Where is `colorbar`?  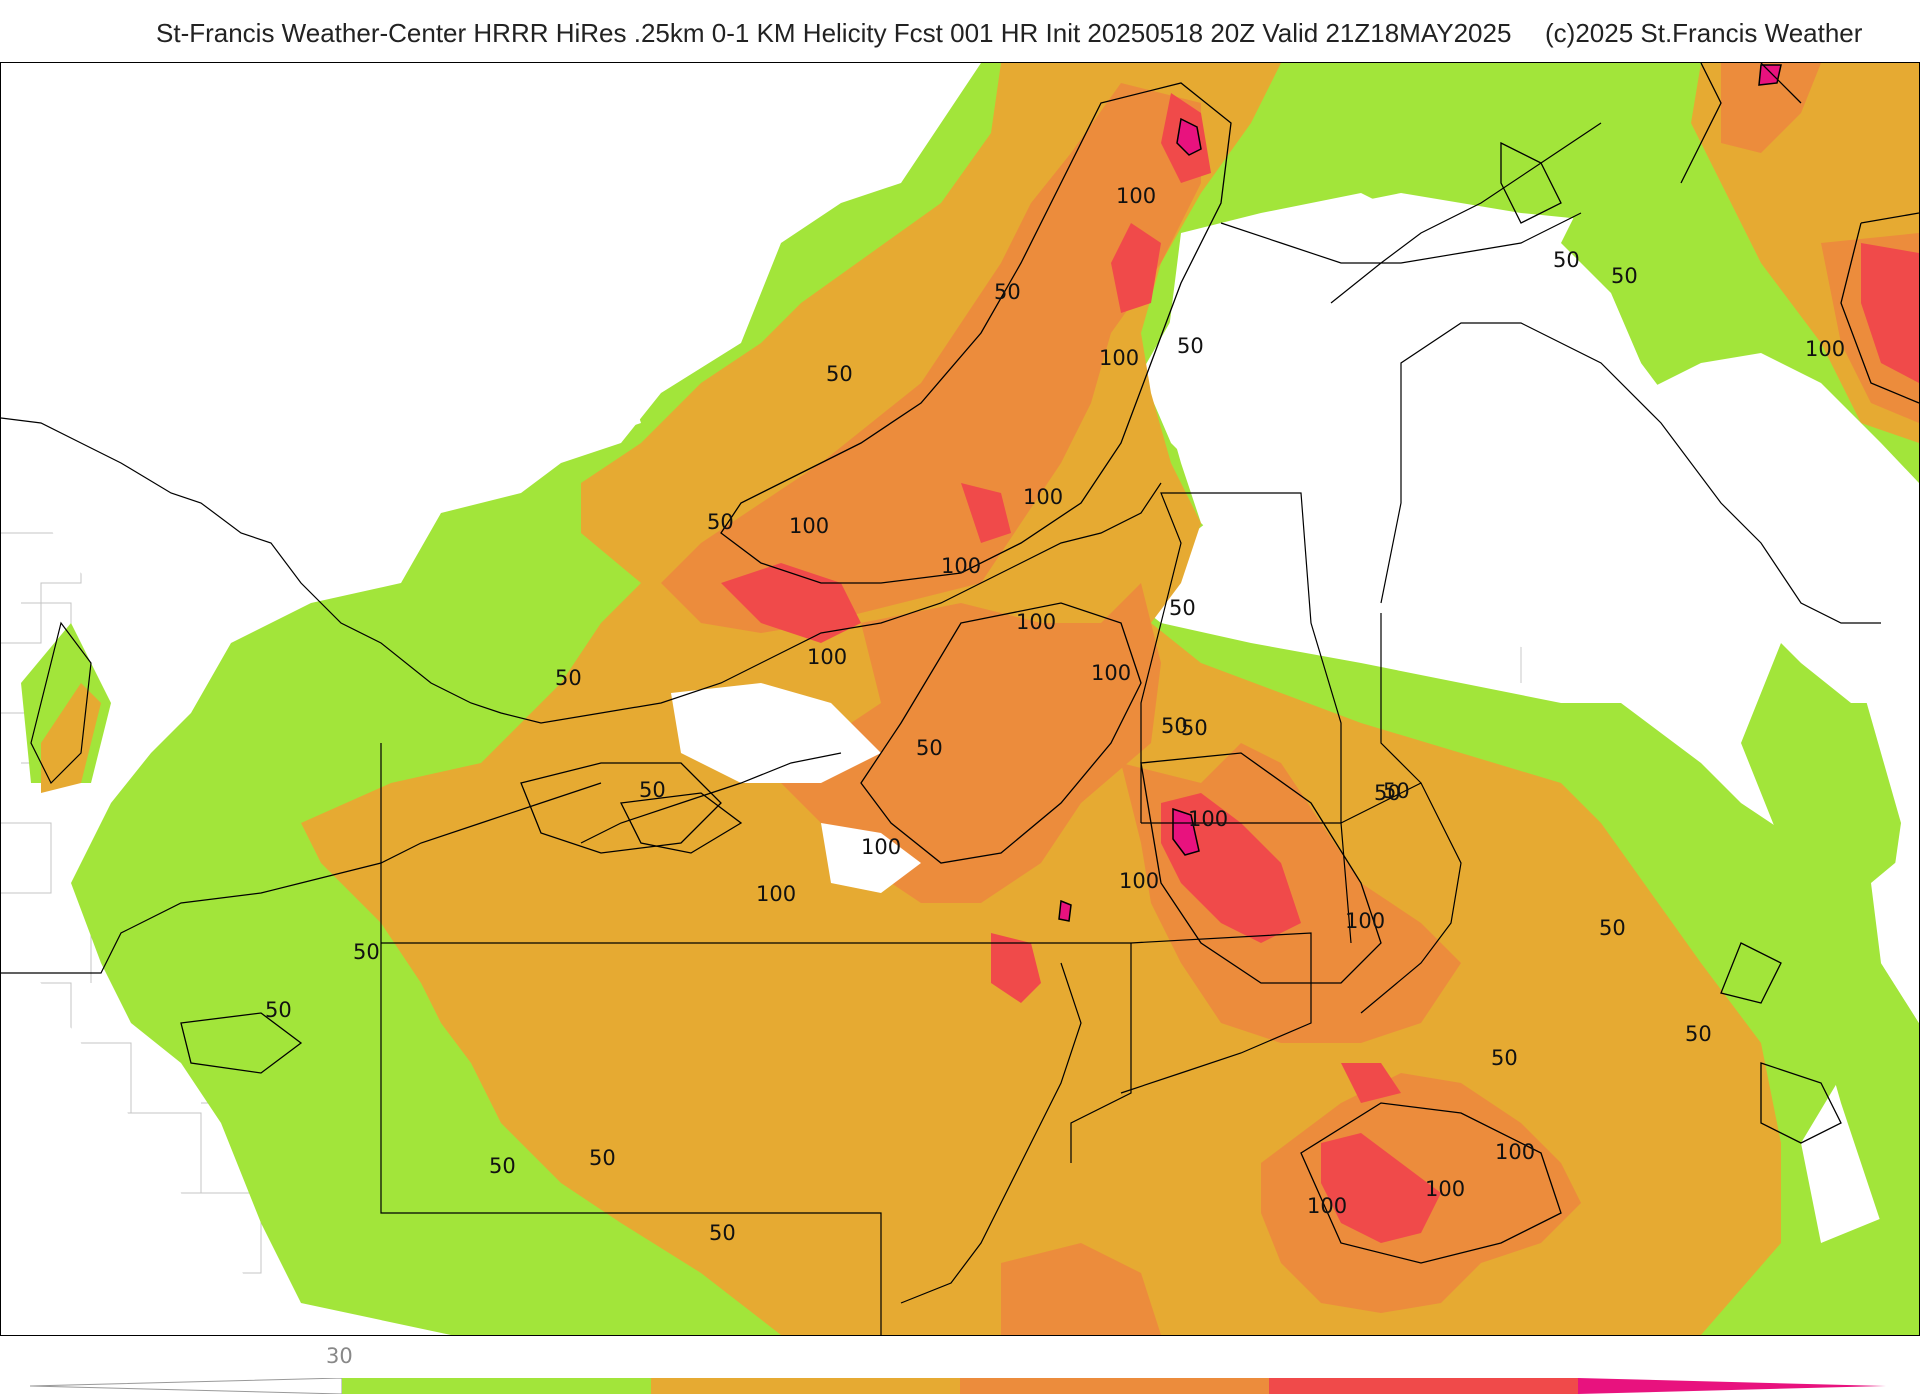
colorbar is located at coordinates (957, 1386).